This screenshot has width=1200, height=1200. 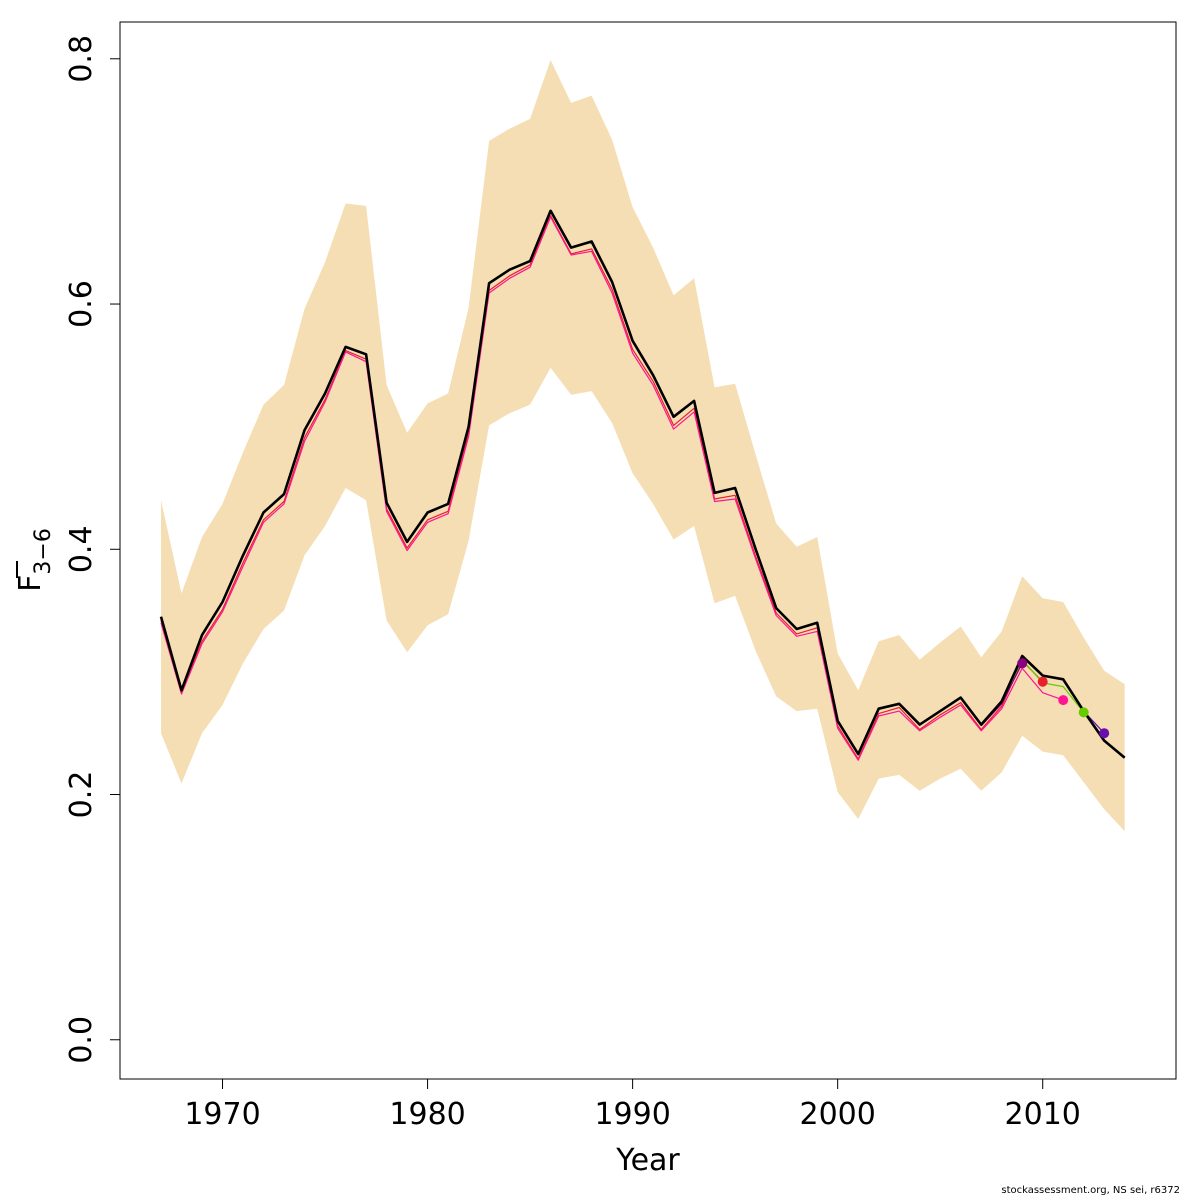 I want to click on y-tick-label: 0.2, so click(x=81, y=795).